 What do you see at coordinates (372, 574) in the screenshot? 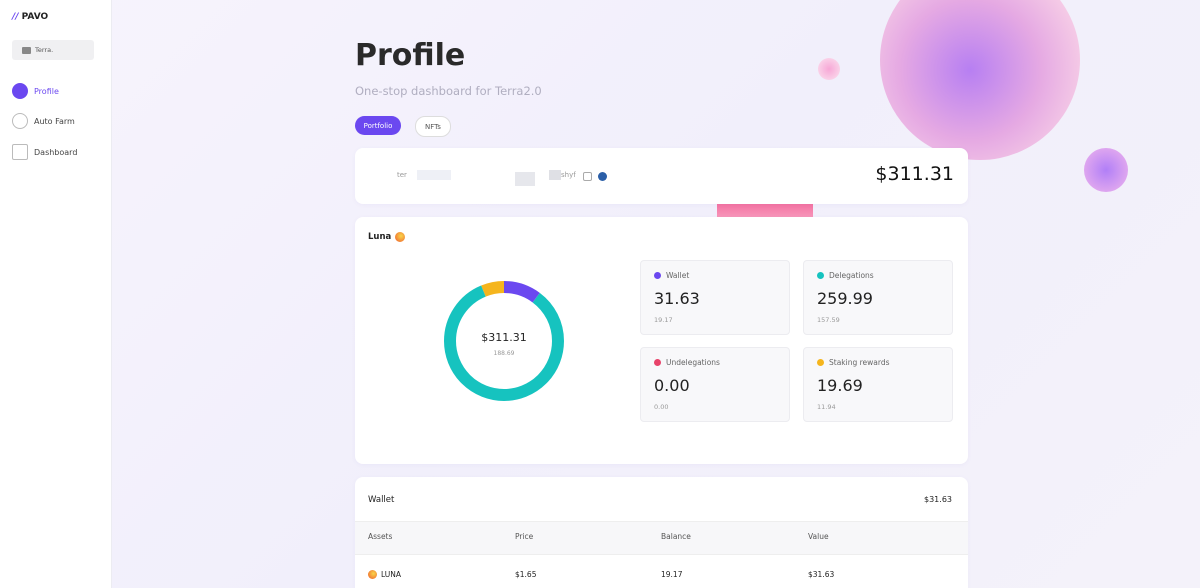
I see `asset-icon` at bounding box center [372, 574].